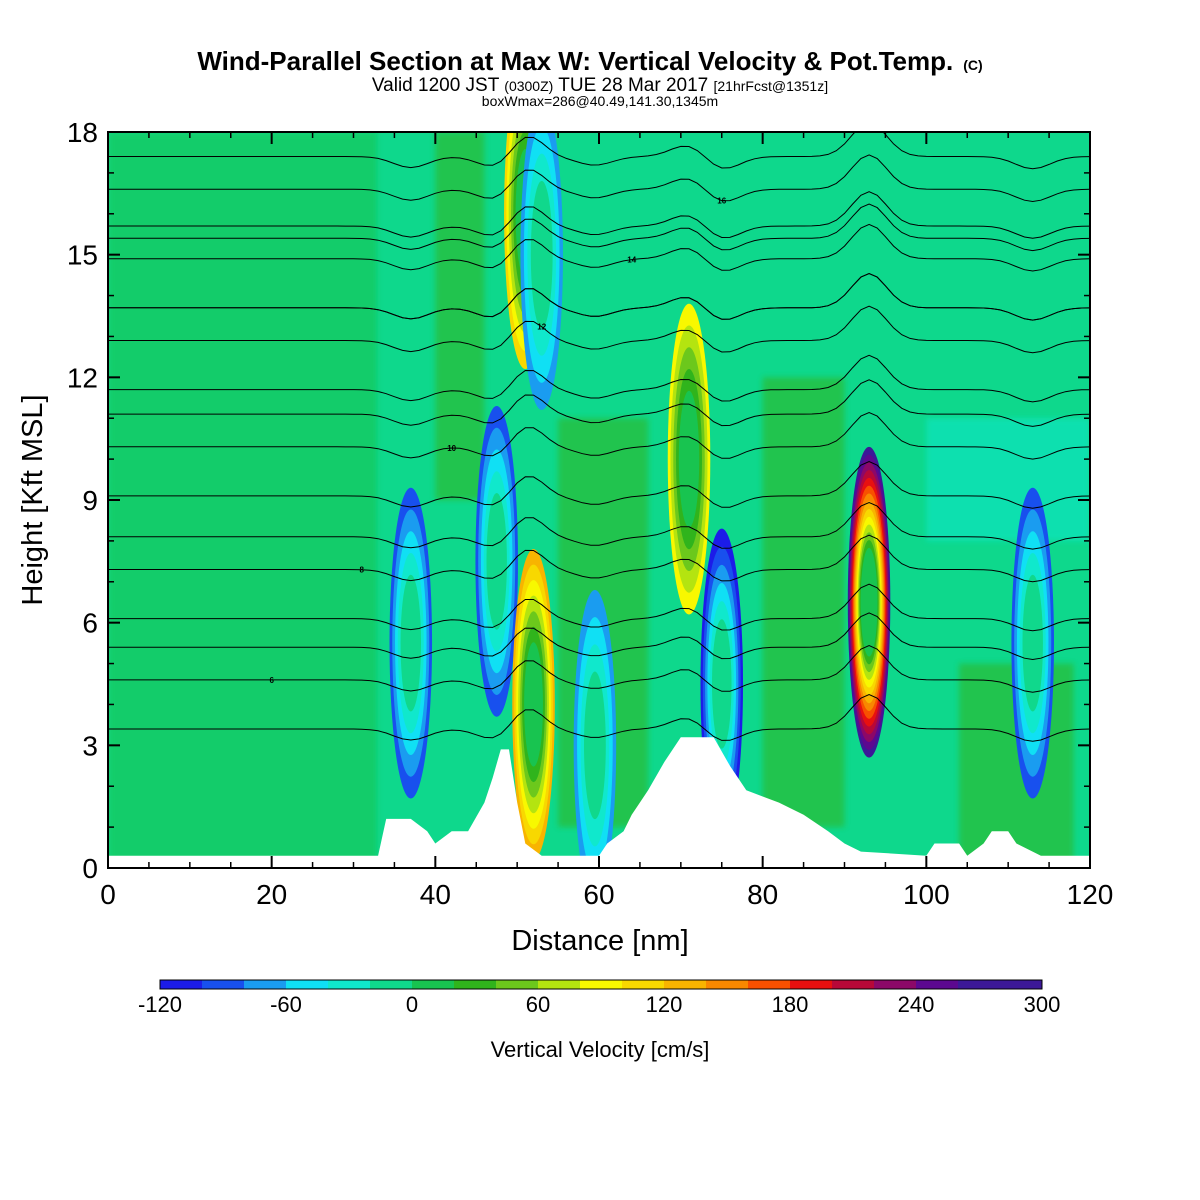  What do you see at coordinates (600, 101) in the screenshot?
I see `chart-subtitle-box: boxWmax=286@40.49,141.30,1345m` at bounding box center [600, 101].